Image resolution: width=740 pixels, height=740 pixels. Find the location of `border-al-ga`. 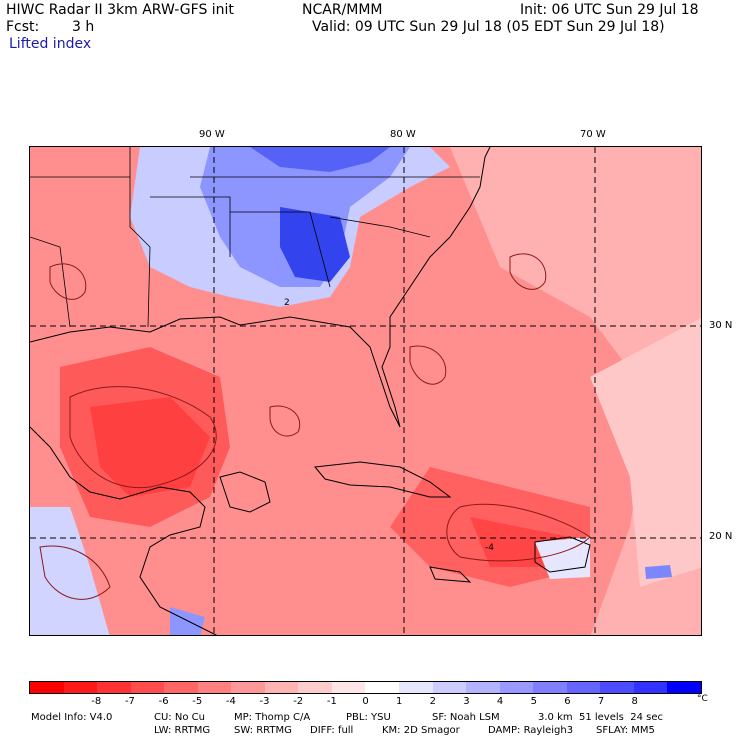

border-al-ga is located at coordinates (280, 249).